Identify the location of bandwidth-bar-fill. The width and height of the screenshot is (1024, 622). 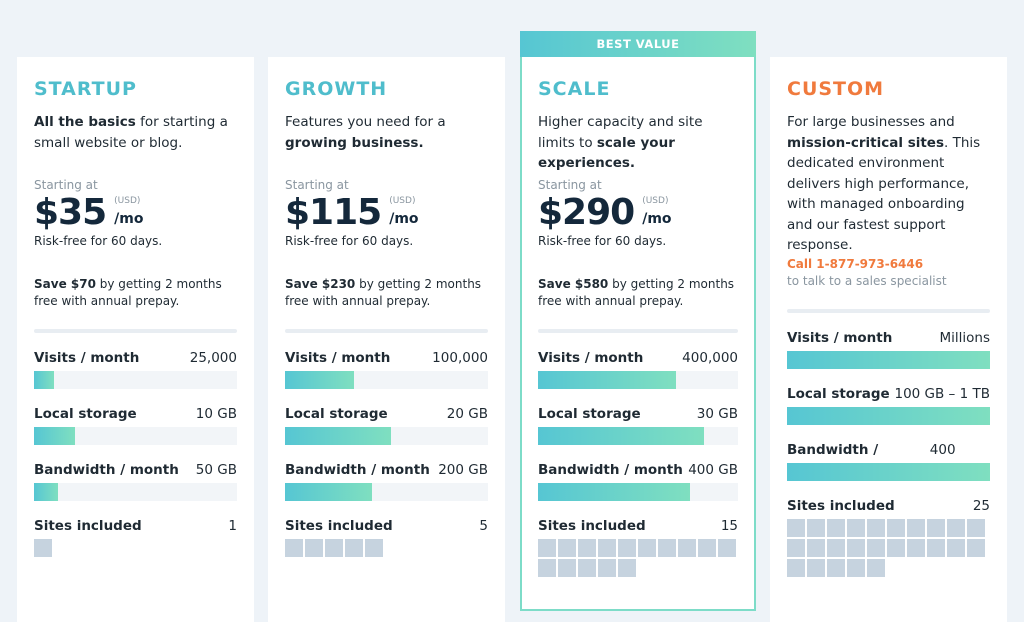
(614, 492).